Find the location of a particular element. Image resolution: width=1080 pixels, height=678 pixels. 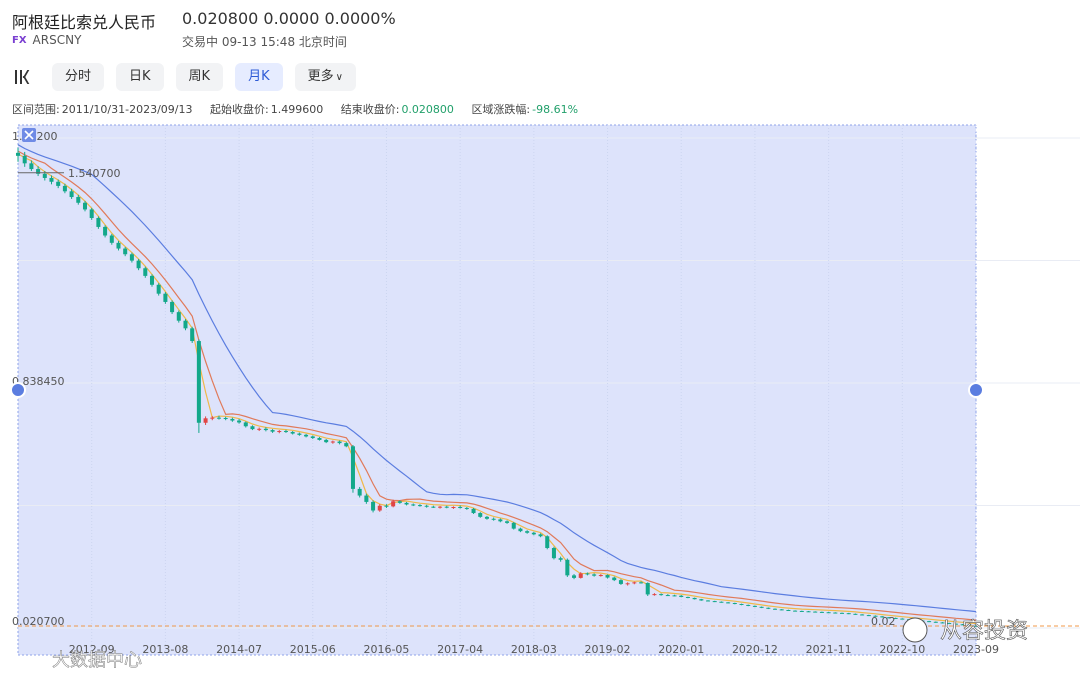

x-axis-tick-label: 2016-05 is located at coordinates (386, 649).